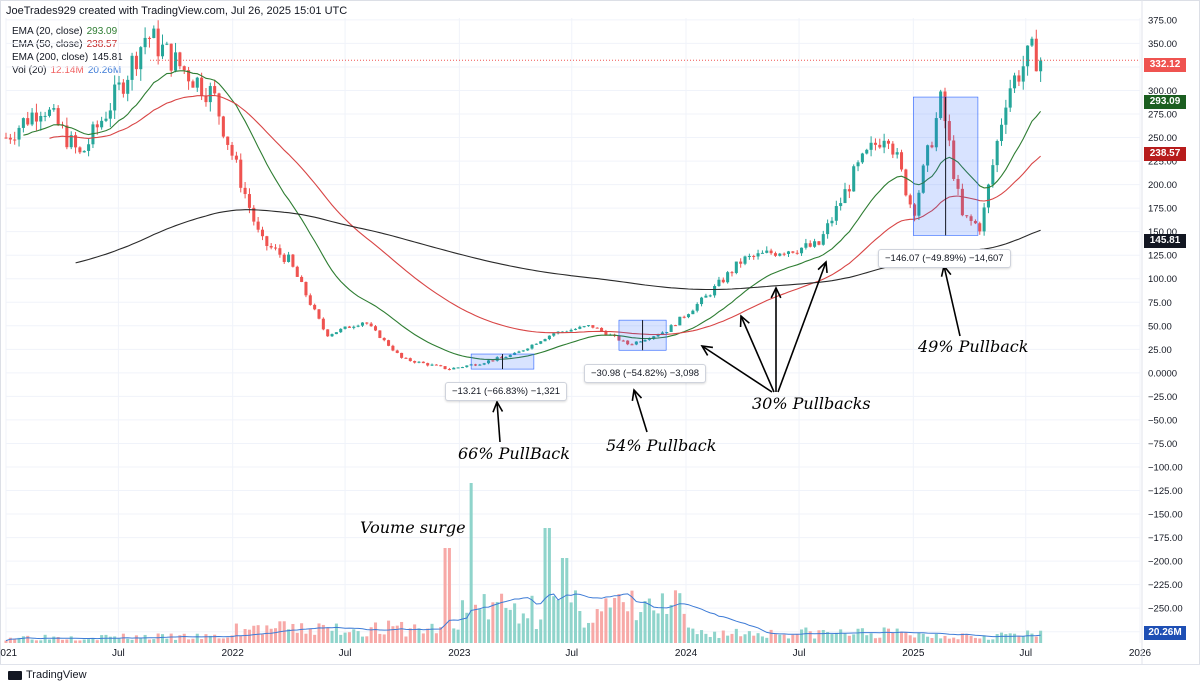 The width and height of the screenshot is (1200, 686). Describe the element at coordinates (47, 675) in the screenshot. I see `tradingview-logo: TradingView` at that location.